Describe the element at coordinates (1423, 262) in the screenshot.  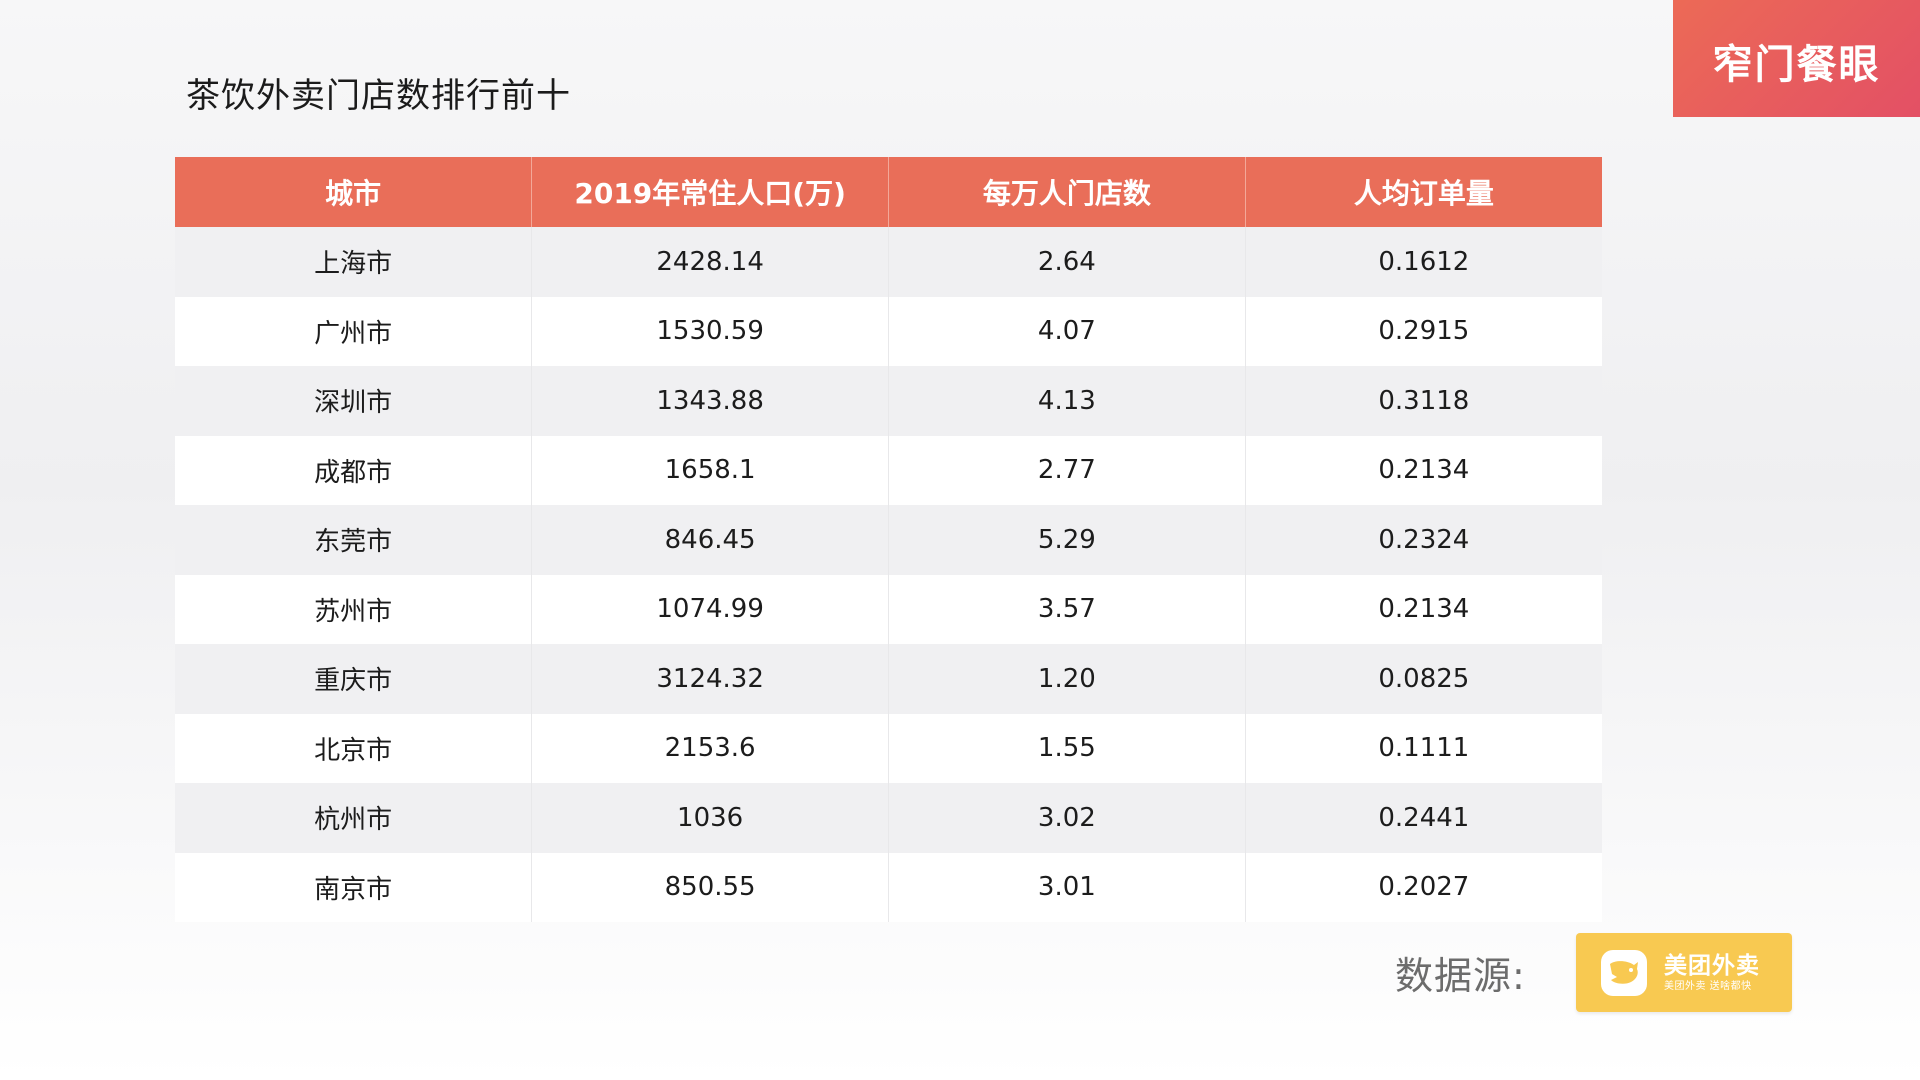
I see `cell-orders-per-capita: 0.1612` at that location.